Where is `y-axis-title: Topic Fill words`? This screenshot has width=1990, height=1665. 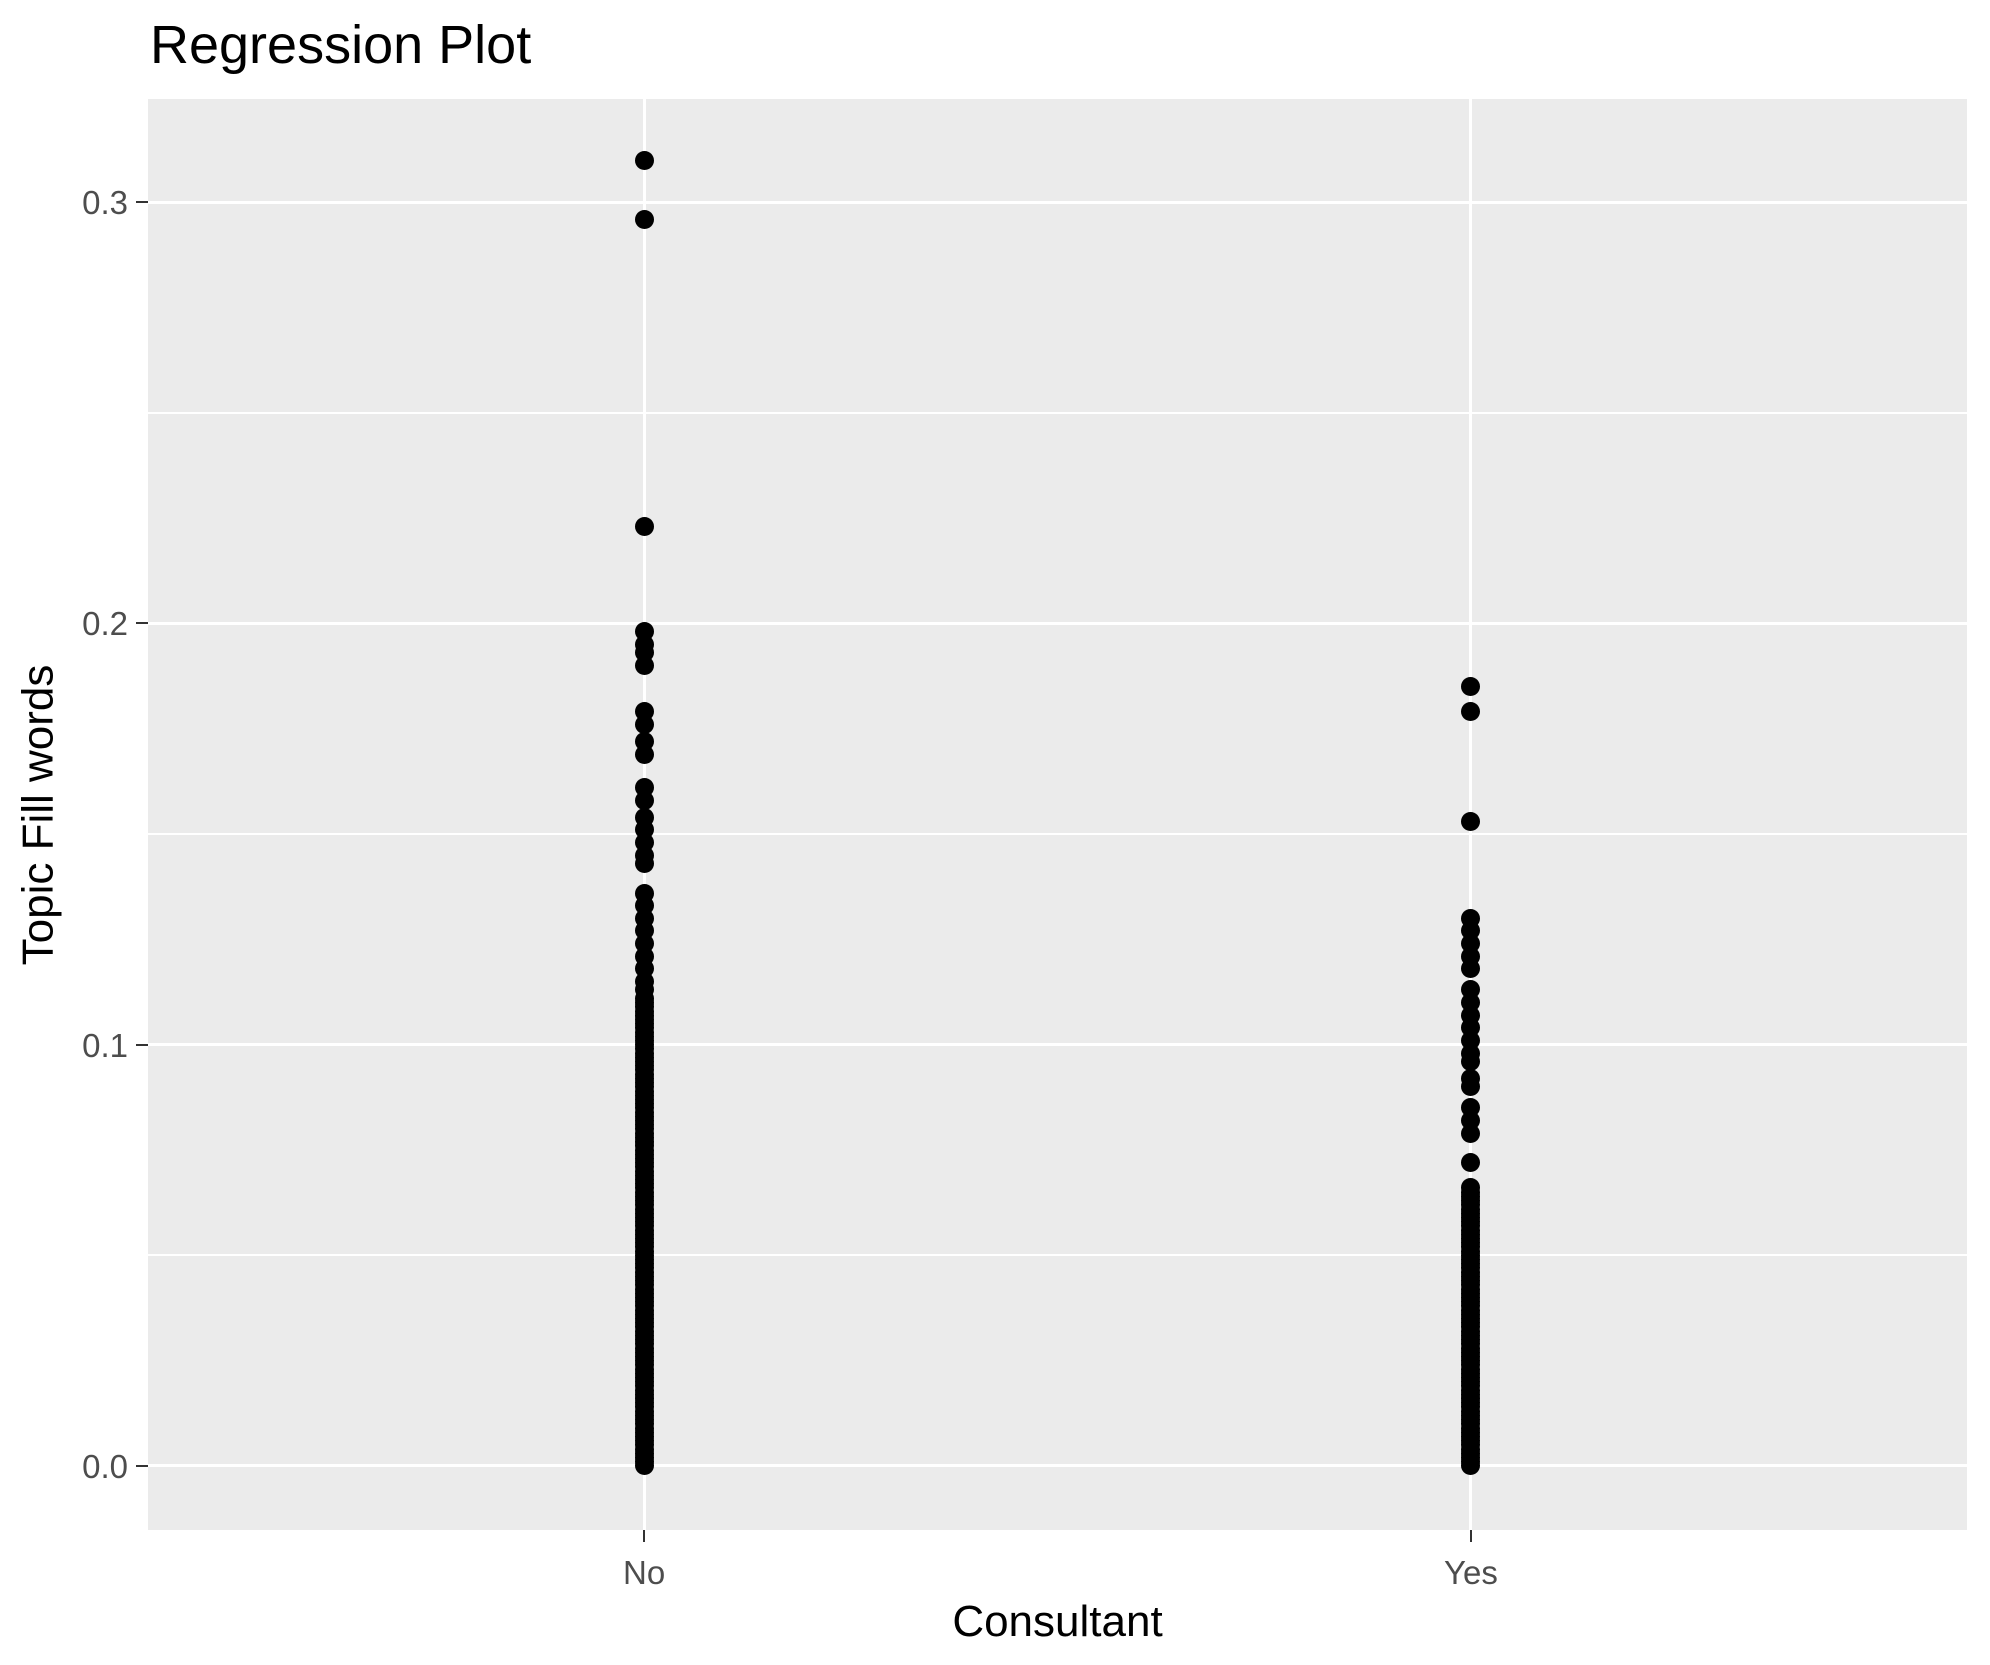 y-axis-title: Topic Fill words is located at coordinates (37, 814).